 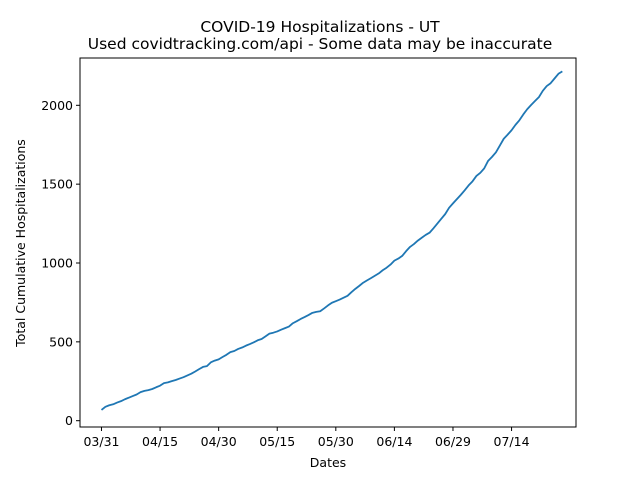 I want to click on x-axis-ticks: 03/31 04/15 04/30 05/15 05/30 06/14 06/29 07/14, so click(x=306, y=438).